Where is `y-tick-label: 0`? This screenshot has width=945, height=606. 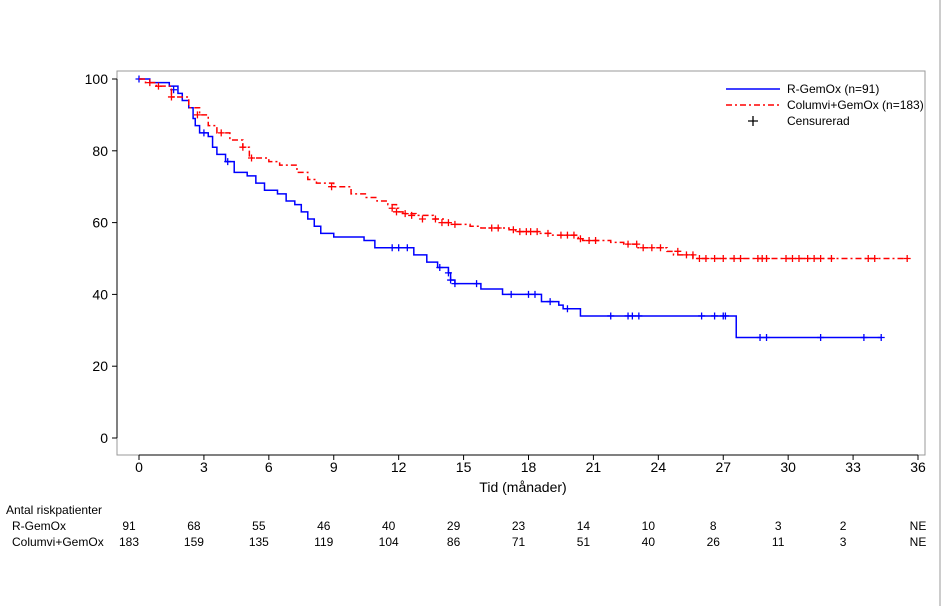 y-tick-label: 0 is located at coordinates (104, 438).